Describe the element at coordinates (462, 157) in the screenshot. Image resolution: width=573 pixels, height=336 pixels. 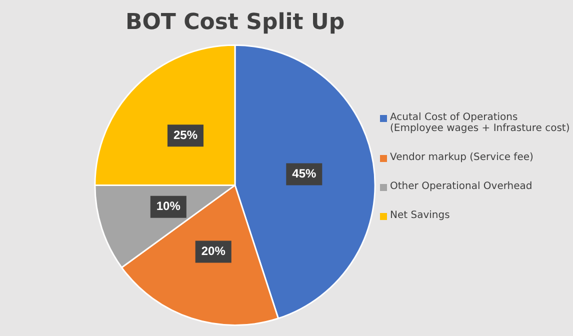
I see `legend-label: Vendor markup (Service fee)` at that location.